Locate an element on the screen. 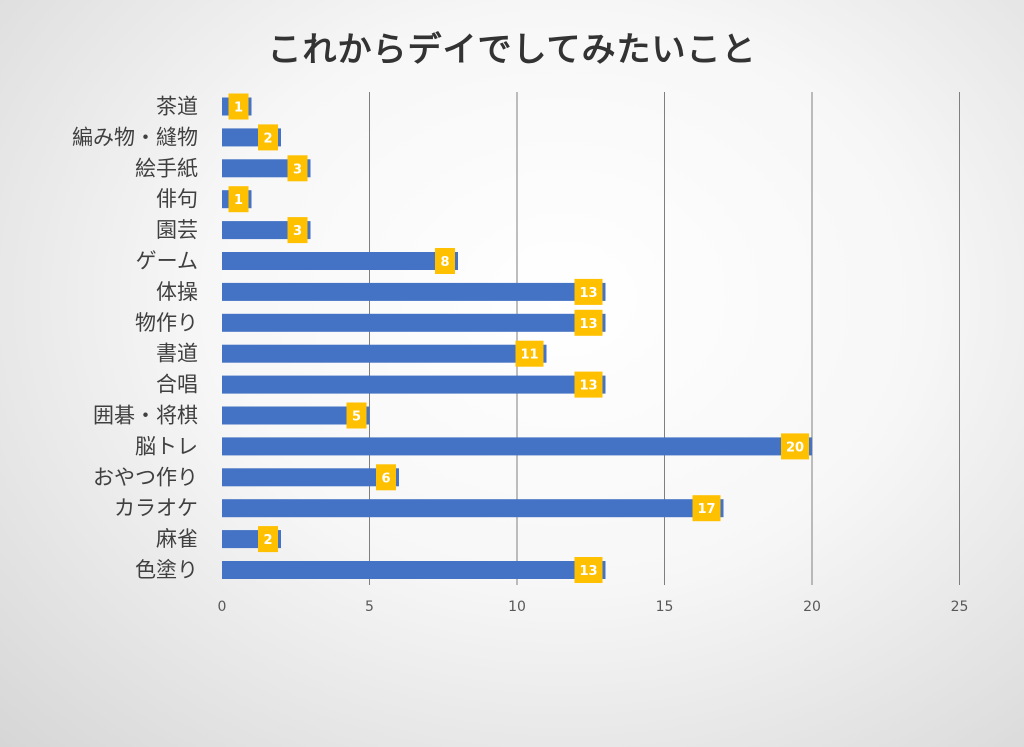 The image size is (1024, 747). x-tick-label: 25 is located at coordinates (960, 607).